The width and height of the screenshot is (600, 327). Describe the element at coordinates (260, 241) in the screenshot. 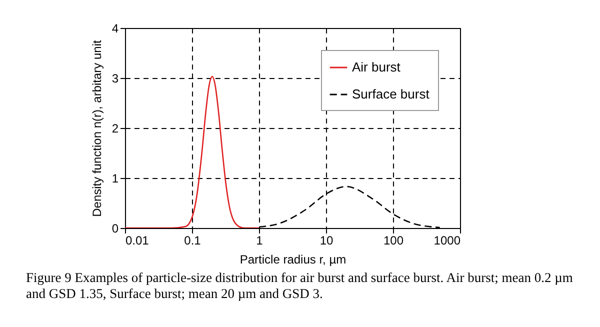

I see `x-tick-label: 1` at that location.